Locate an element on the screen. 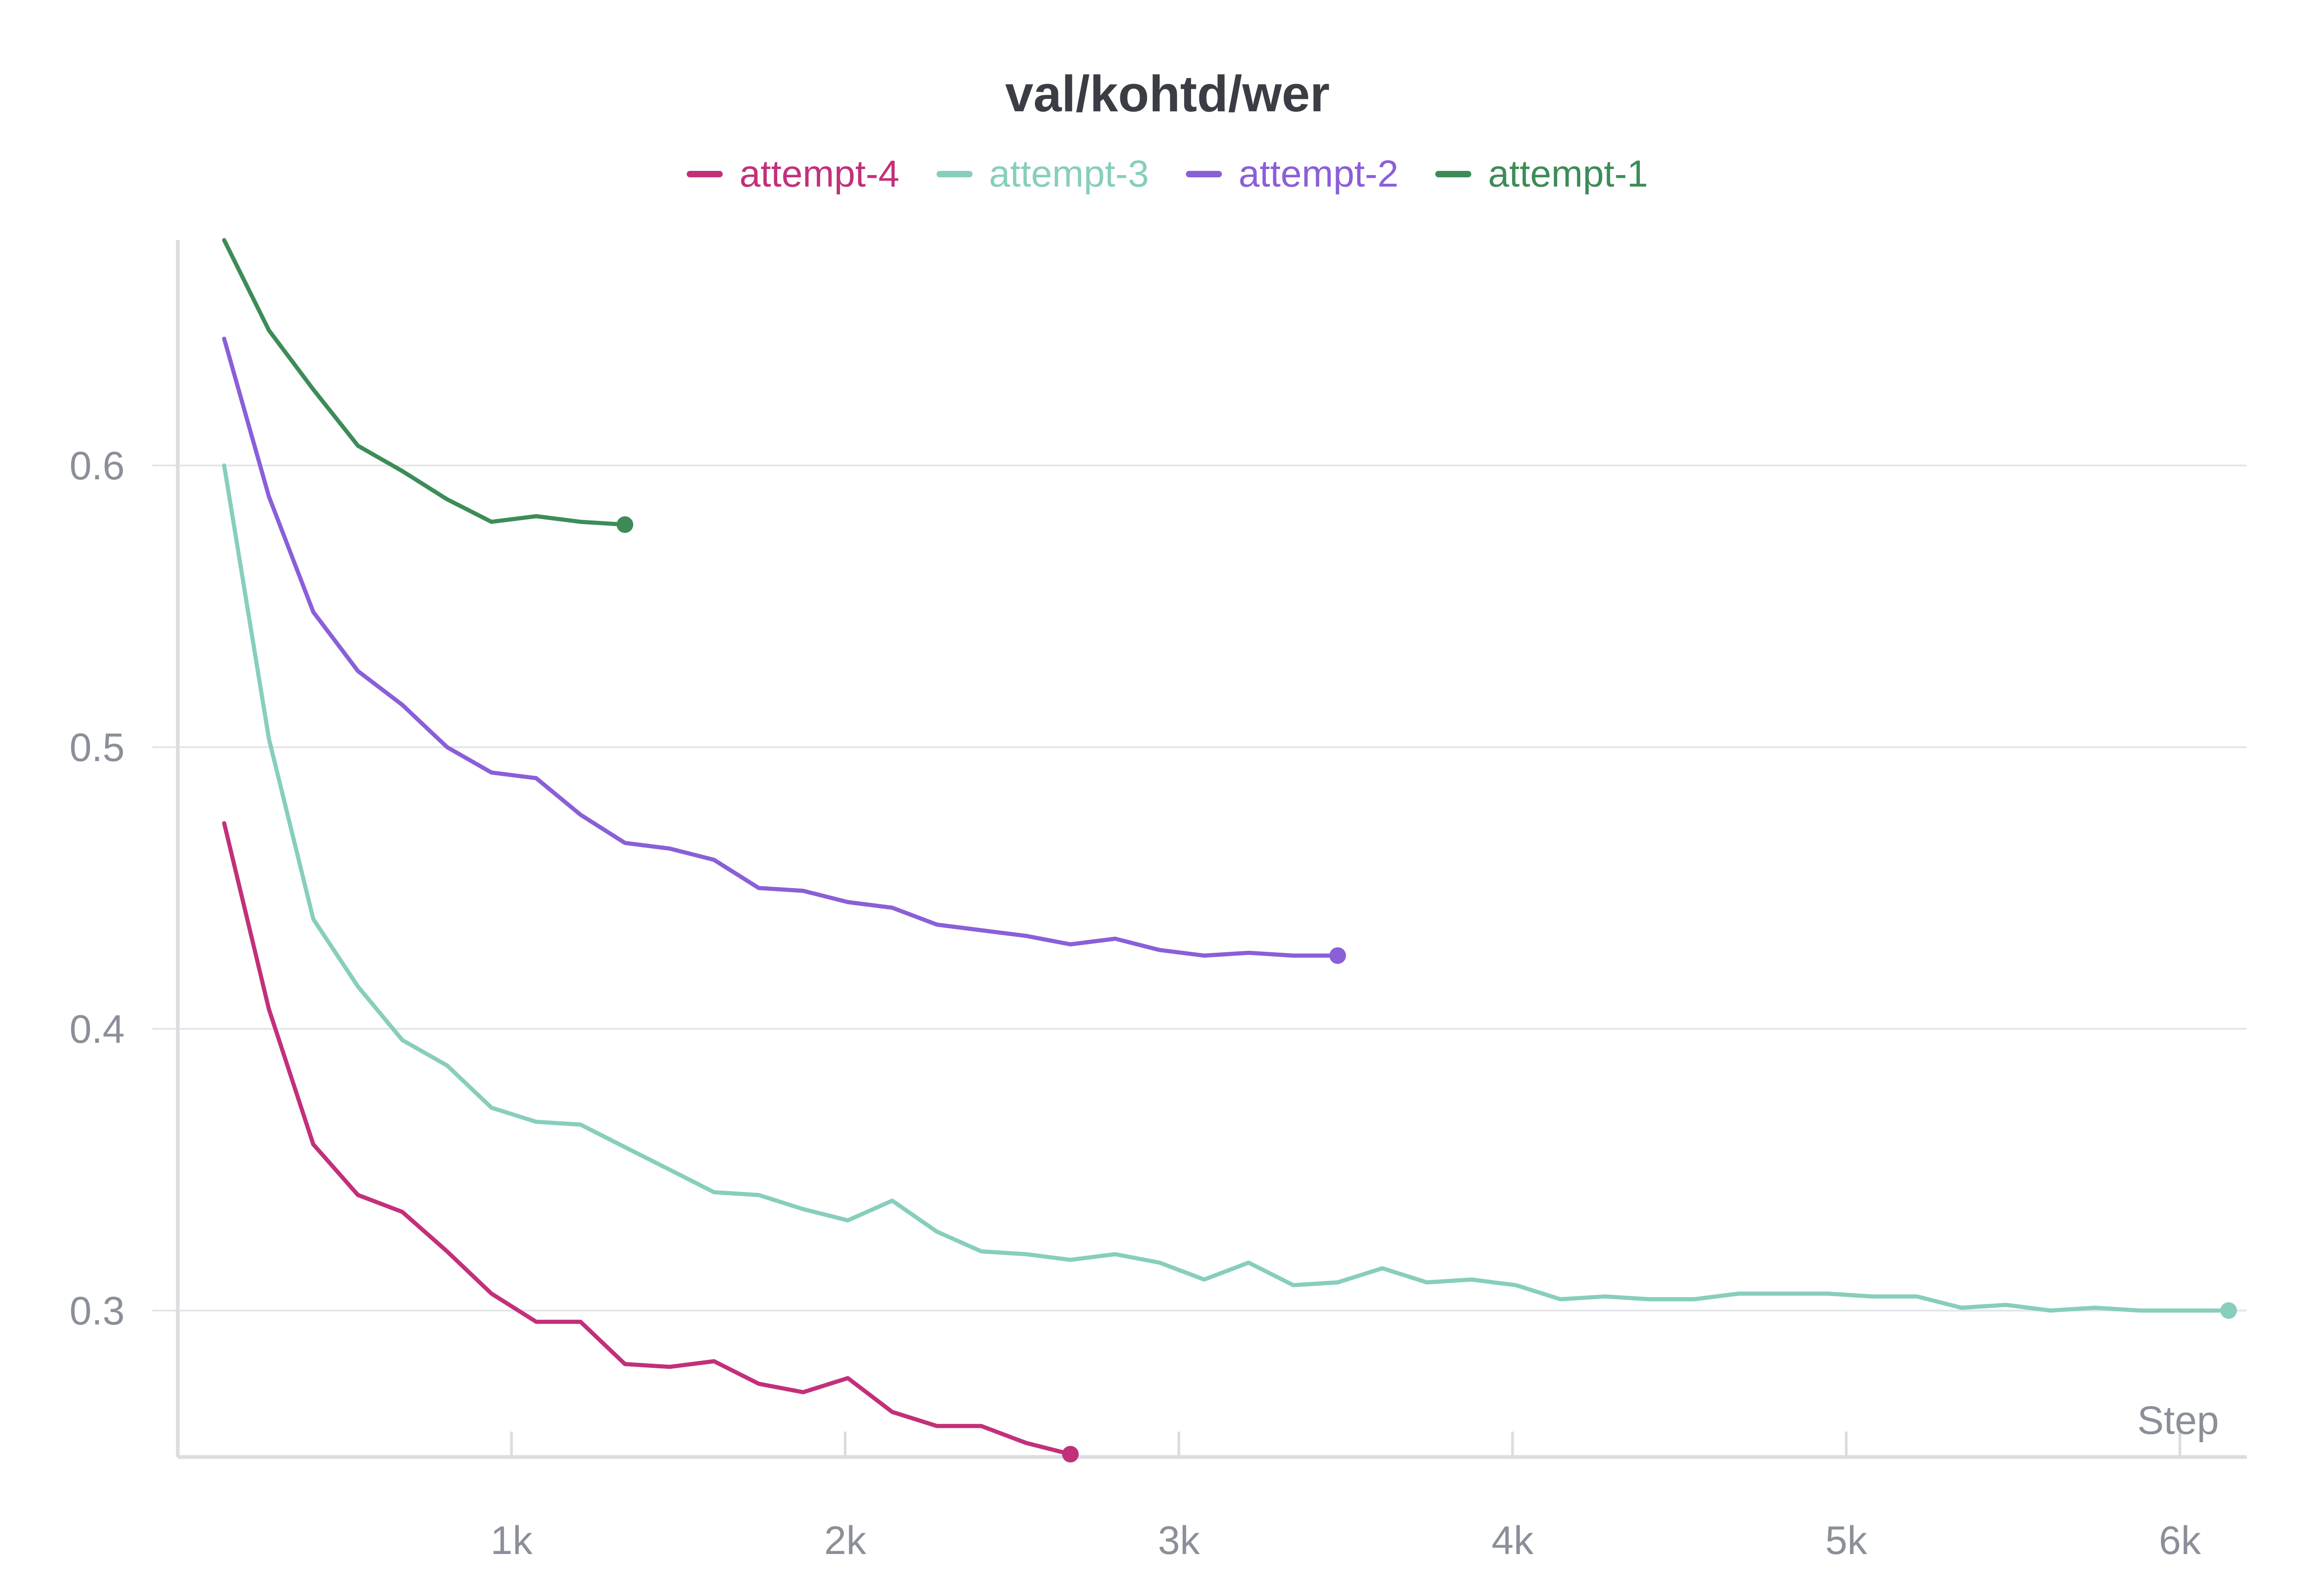 The width and height of the screenshot is (2309, 1596). legend-item-attempt-1: attempt-1 is located at coordinates (1542, 174).